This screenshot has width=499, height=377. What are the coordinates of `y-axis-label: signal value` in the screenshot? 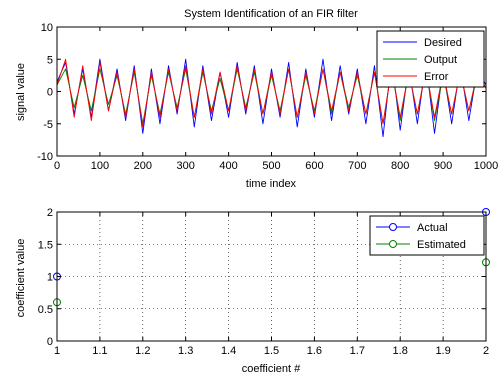 It's located at (21, 92).